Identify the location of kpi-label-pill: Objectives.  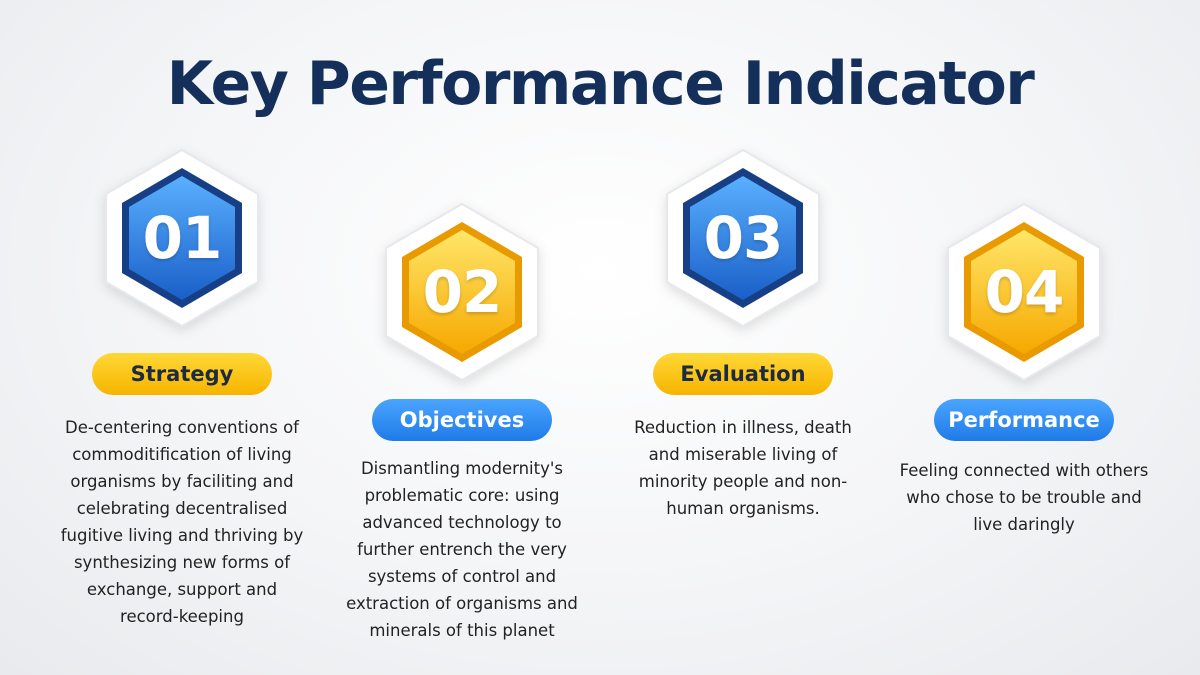
(462, 420).